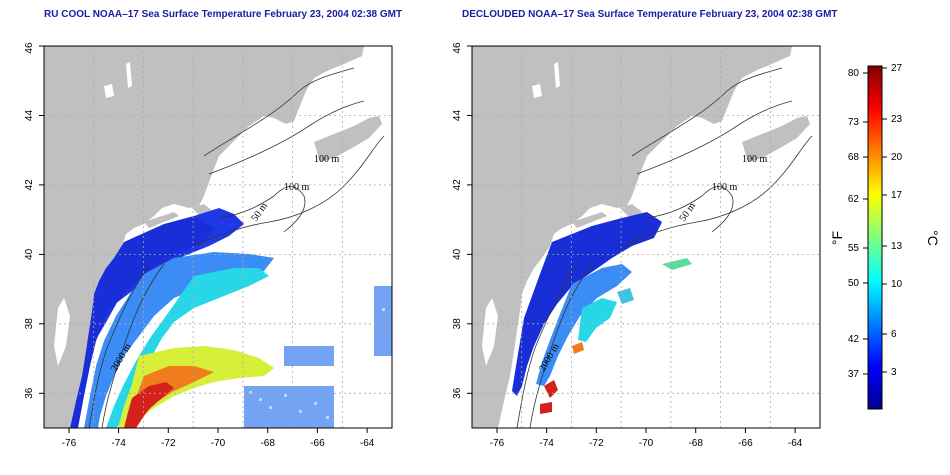 The width and height of the screenshot is (950, 475). Describe the element at coordinates (897, 68) in the screenshot. I see `celsius-tick-label: 27` at that location.